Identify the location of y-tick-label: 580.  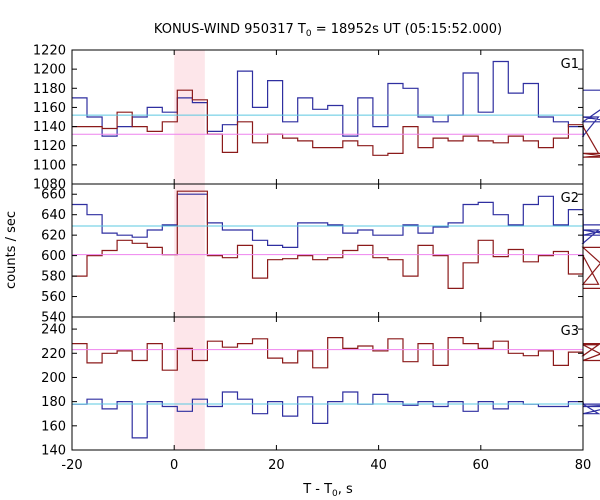
(53, 277).